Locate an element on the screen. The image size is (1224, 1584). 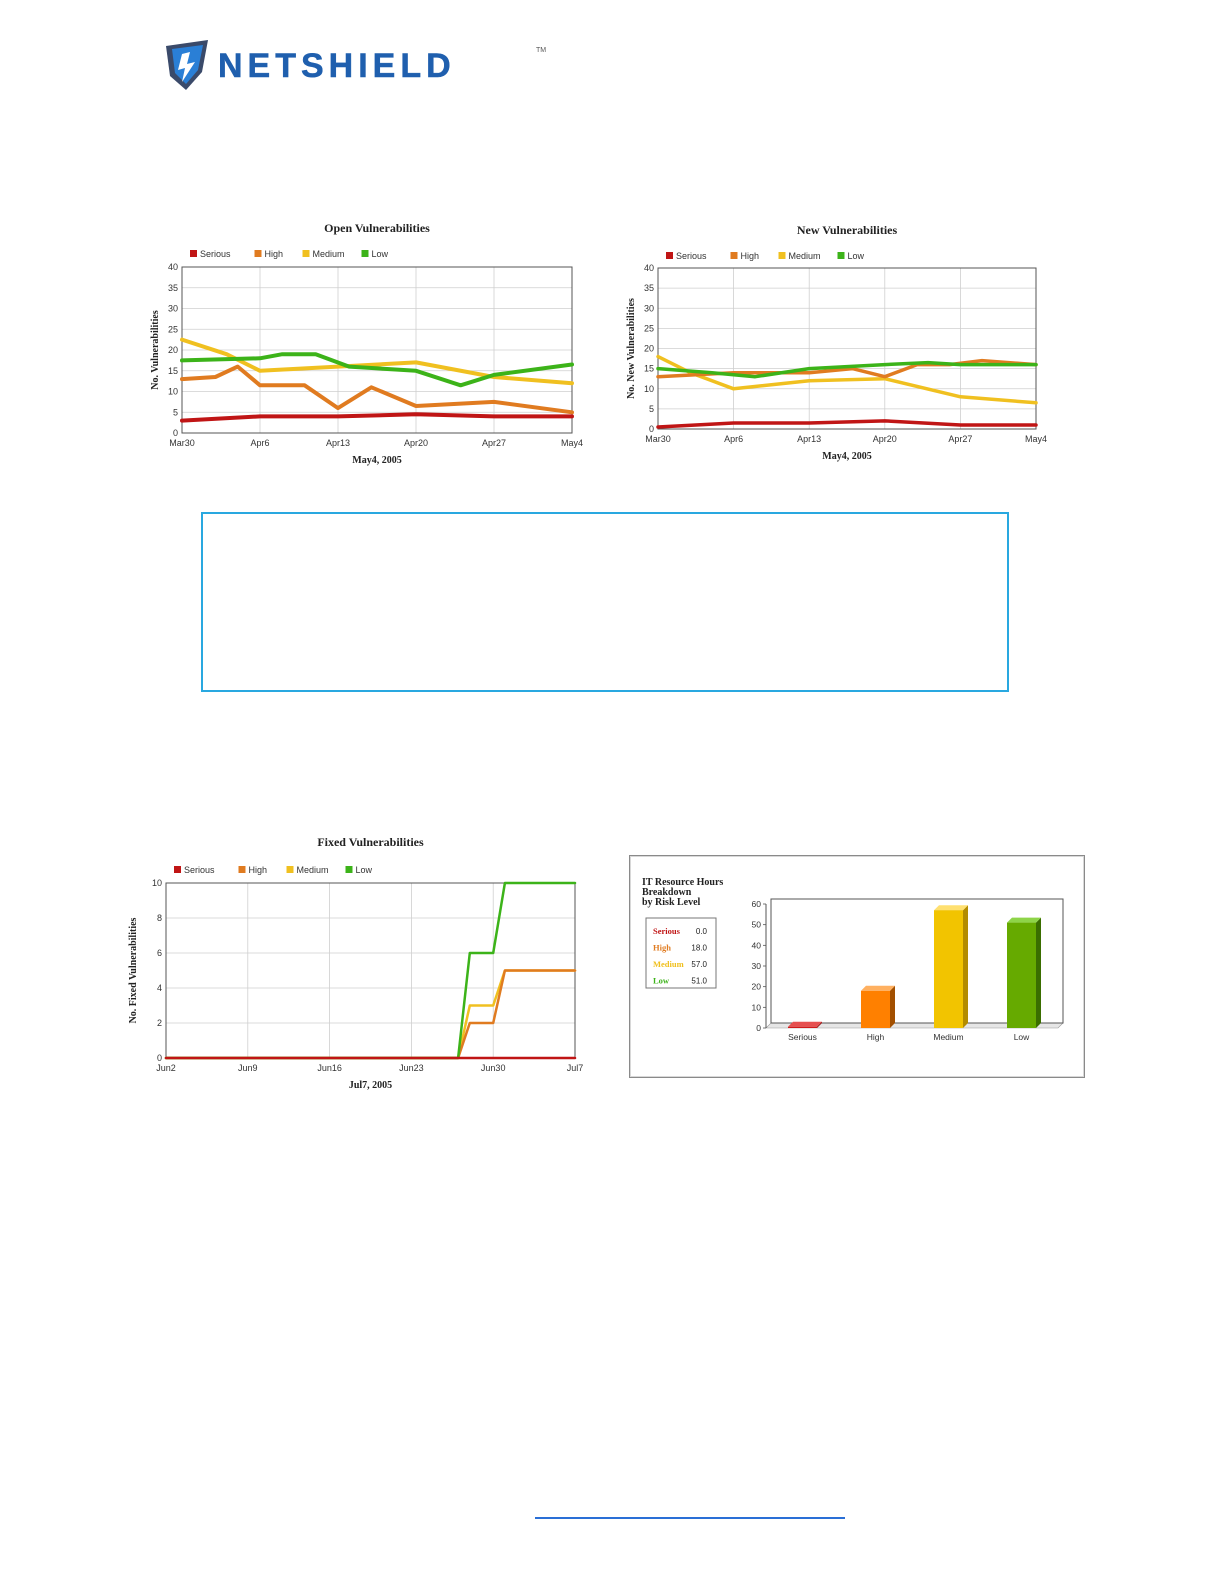
fixed-legend-swatch-serious is located at coordinates (177, 869).